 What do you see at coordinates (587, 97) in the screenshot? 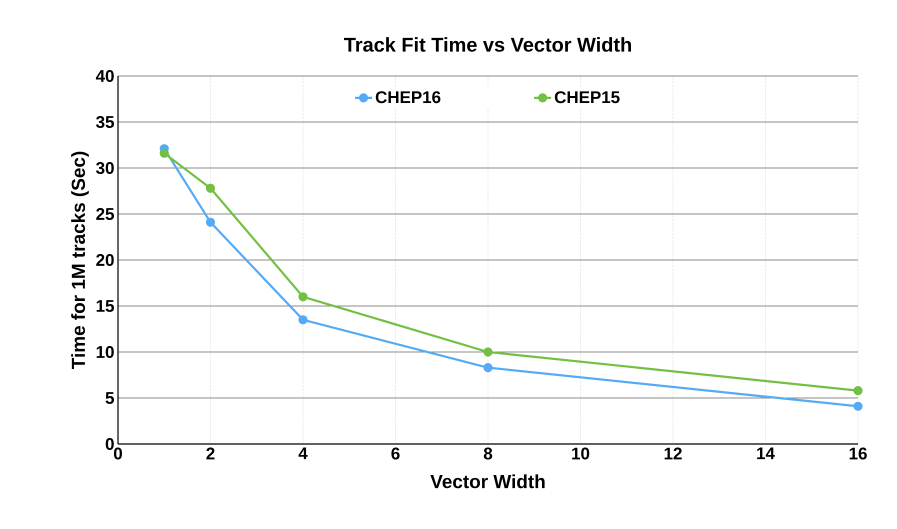
I see `legend-label: CHEP15` at bounding box center [587, 97].